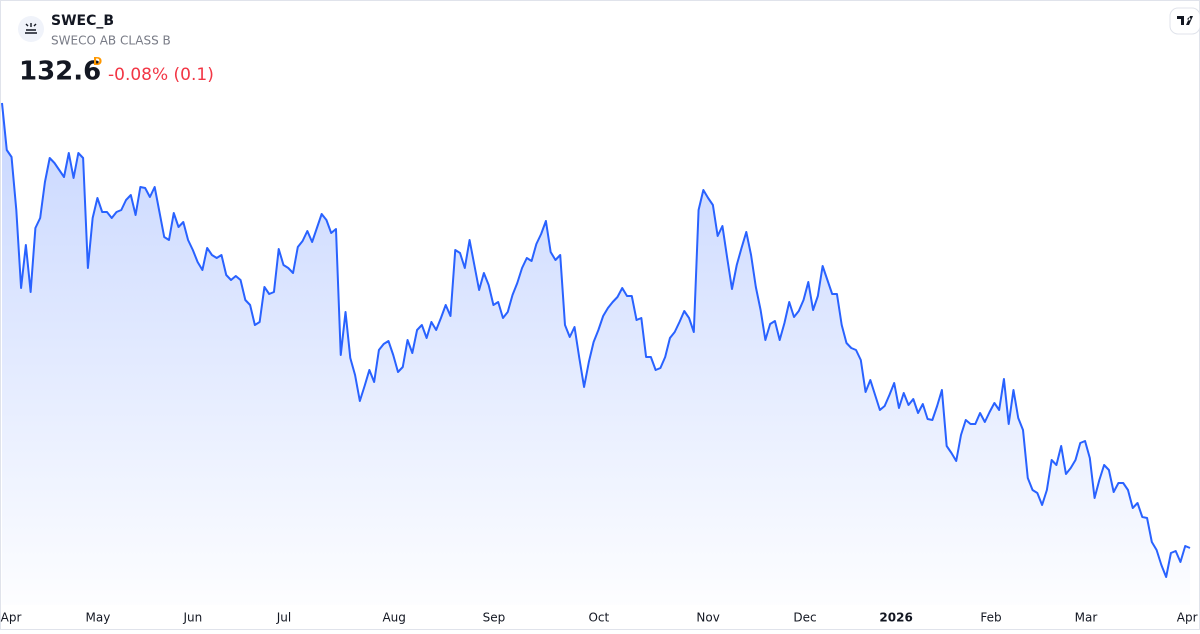  What do you see at coordinates (895, 618) in the screenshot?
I see `x-tick-label: 2026` at bounding box center [895, 618].